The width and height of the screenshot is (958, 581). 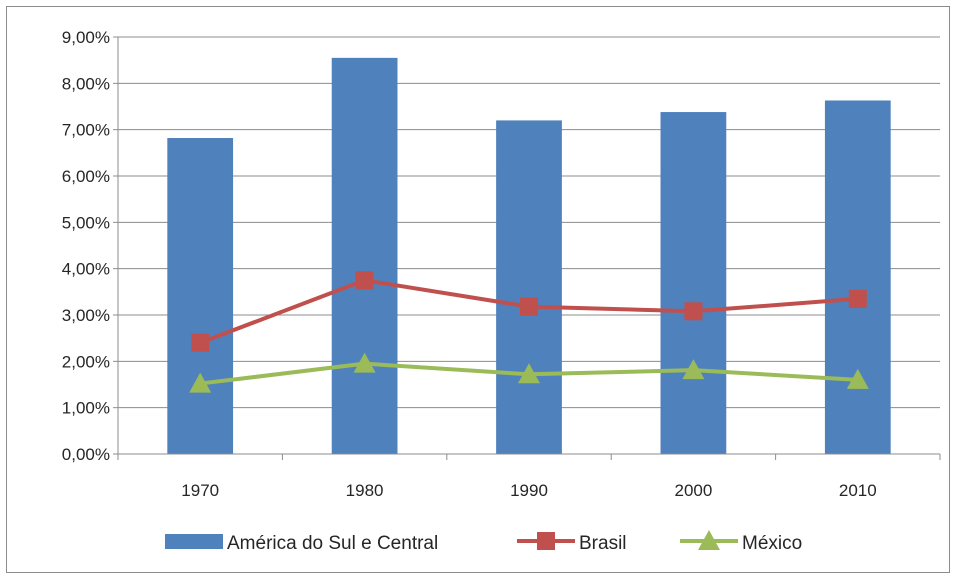 What do you see at coordinates (86, 315) in the screenshot?
I see `y-tick-label: 3,00%` at bounding box center [86, 315].